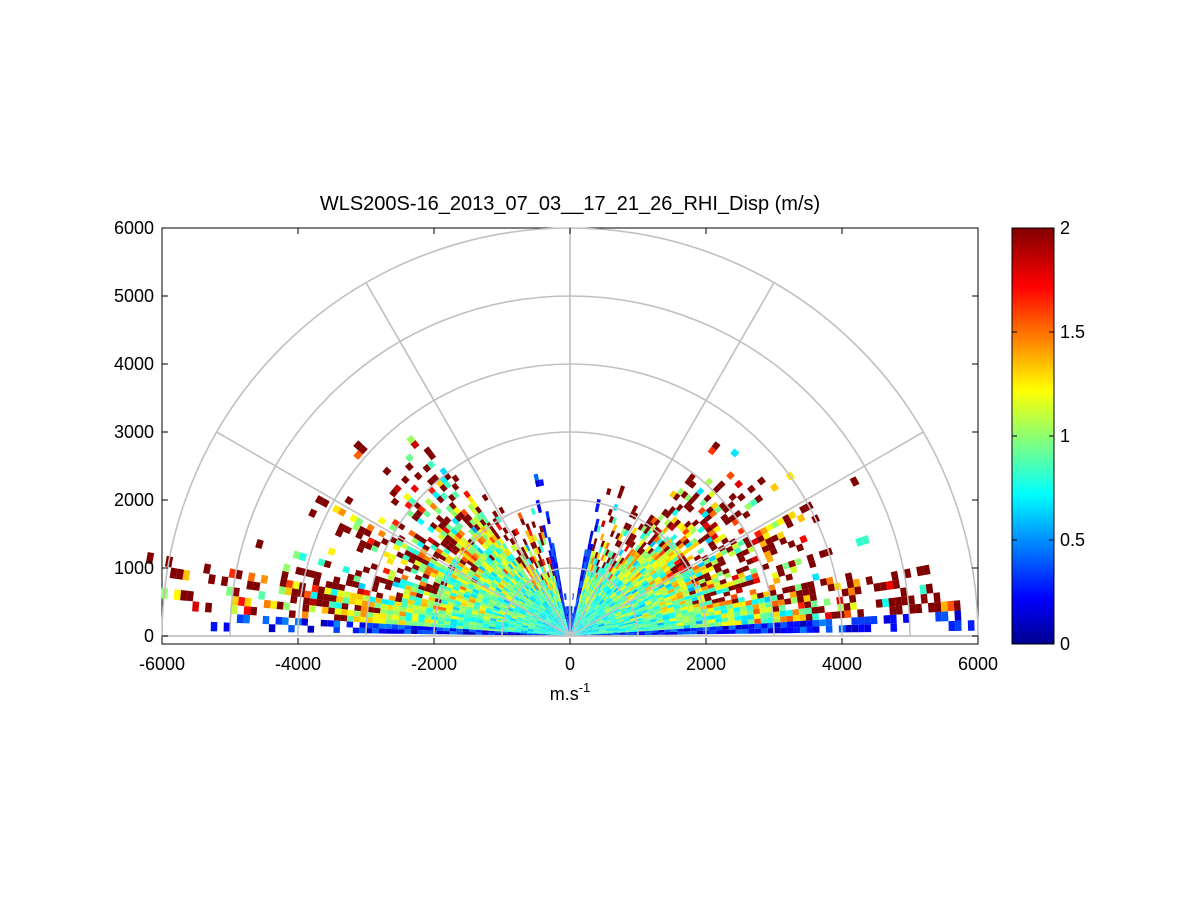  I want to click on x-axis-label: m.s-1, so click(570, 692).